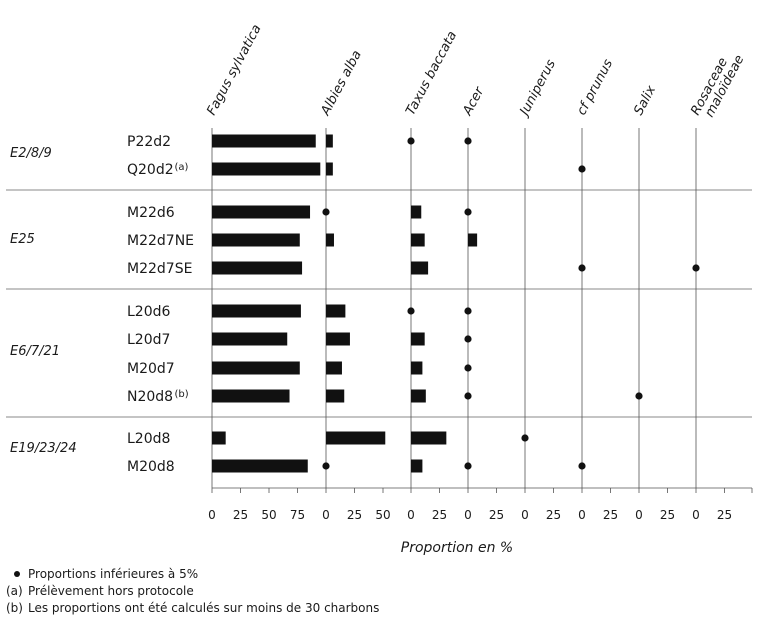 Image resolution: width=784 pixels, height=624 pixels. What do you see at coordinates (431, 73) in the screenshot?
I see `taxon-header: Taxus baccata` at bounding box center [431, 73].